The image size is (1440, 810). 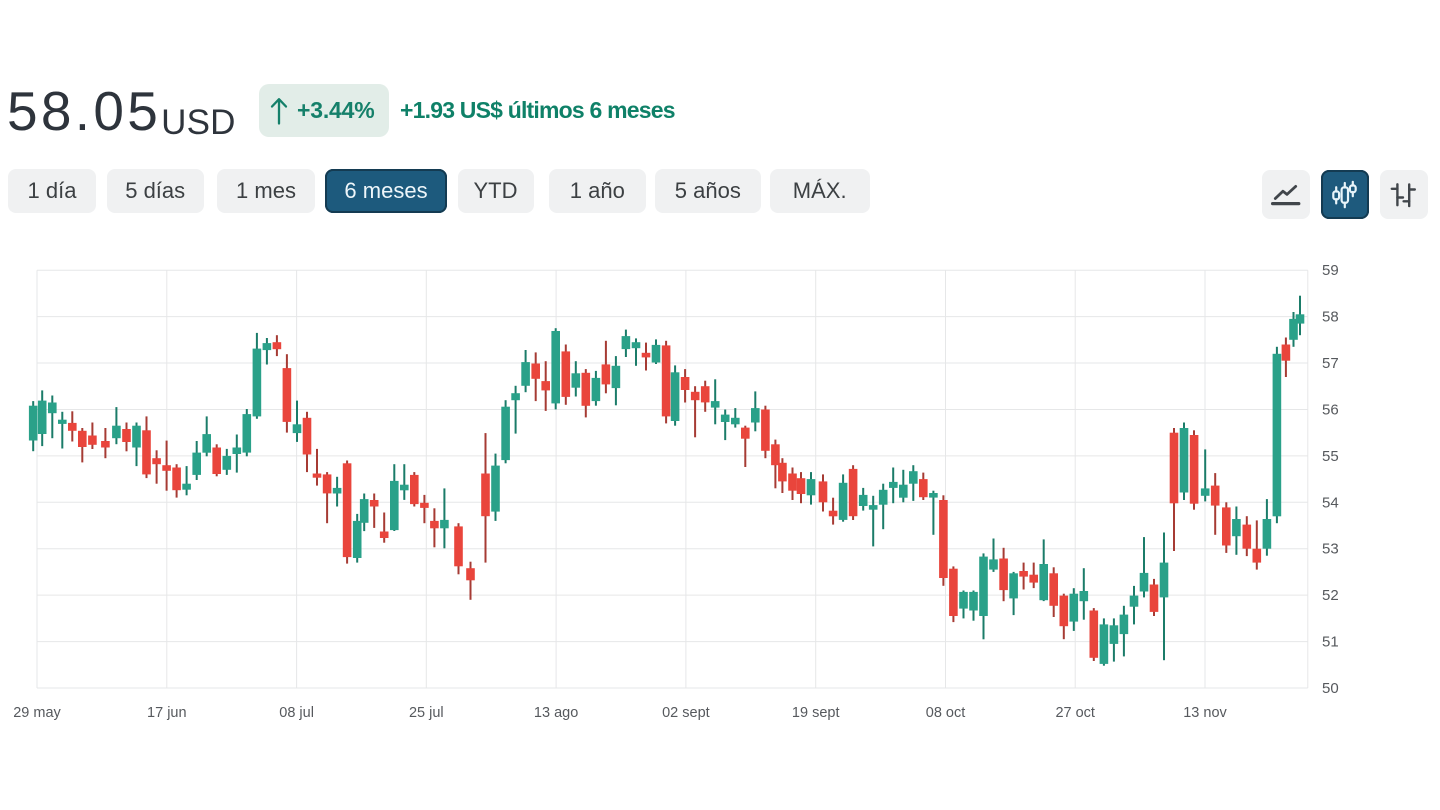 What do you see at coordinates (946, 713) in the screenshot?
I see `svg-text: 08 oct` at bounding box center [946, 713].